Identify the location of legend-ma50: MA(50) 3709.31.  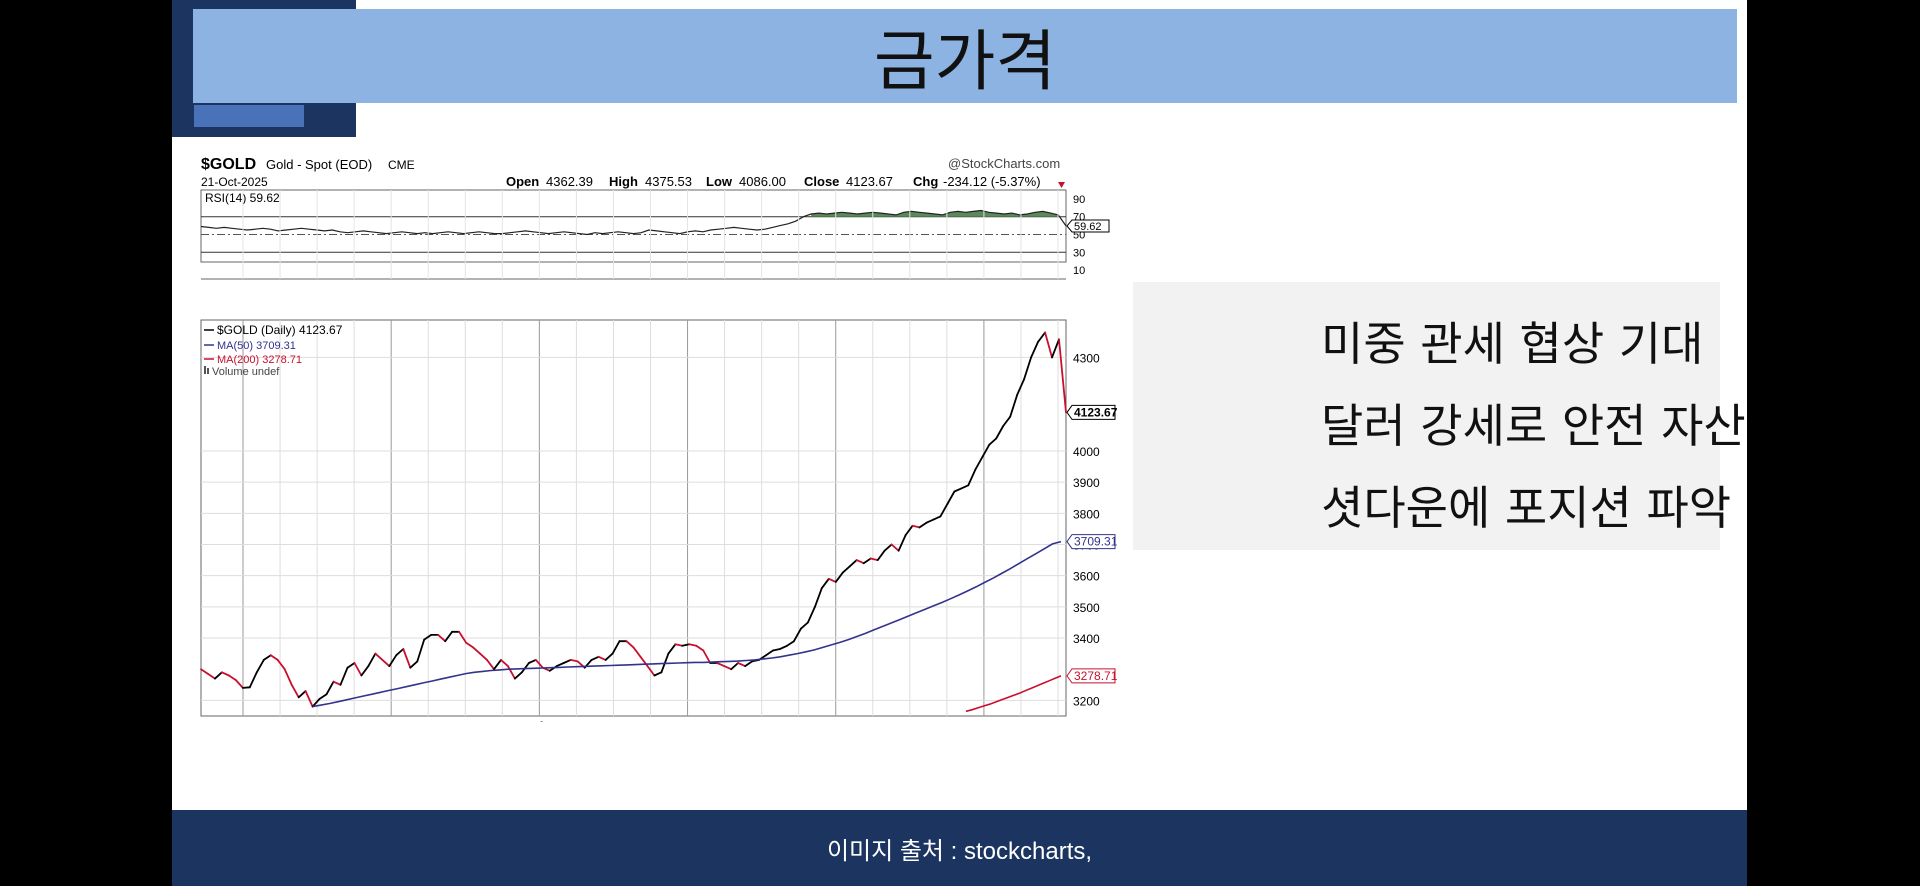
(256, 346).